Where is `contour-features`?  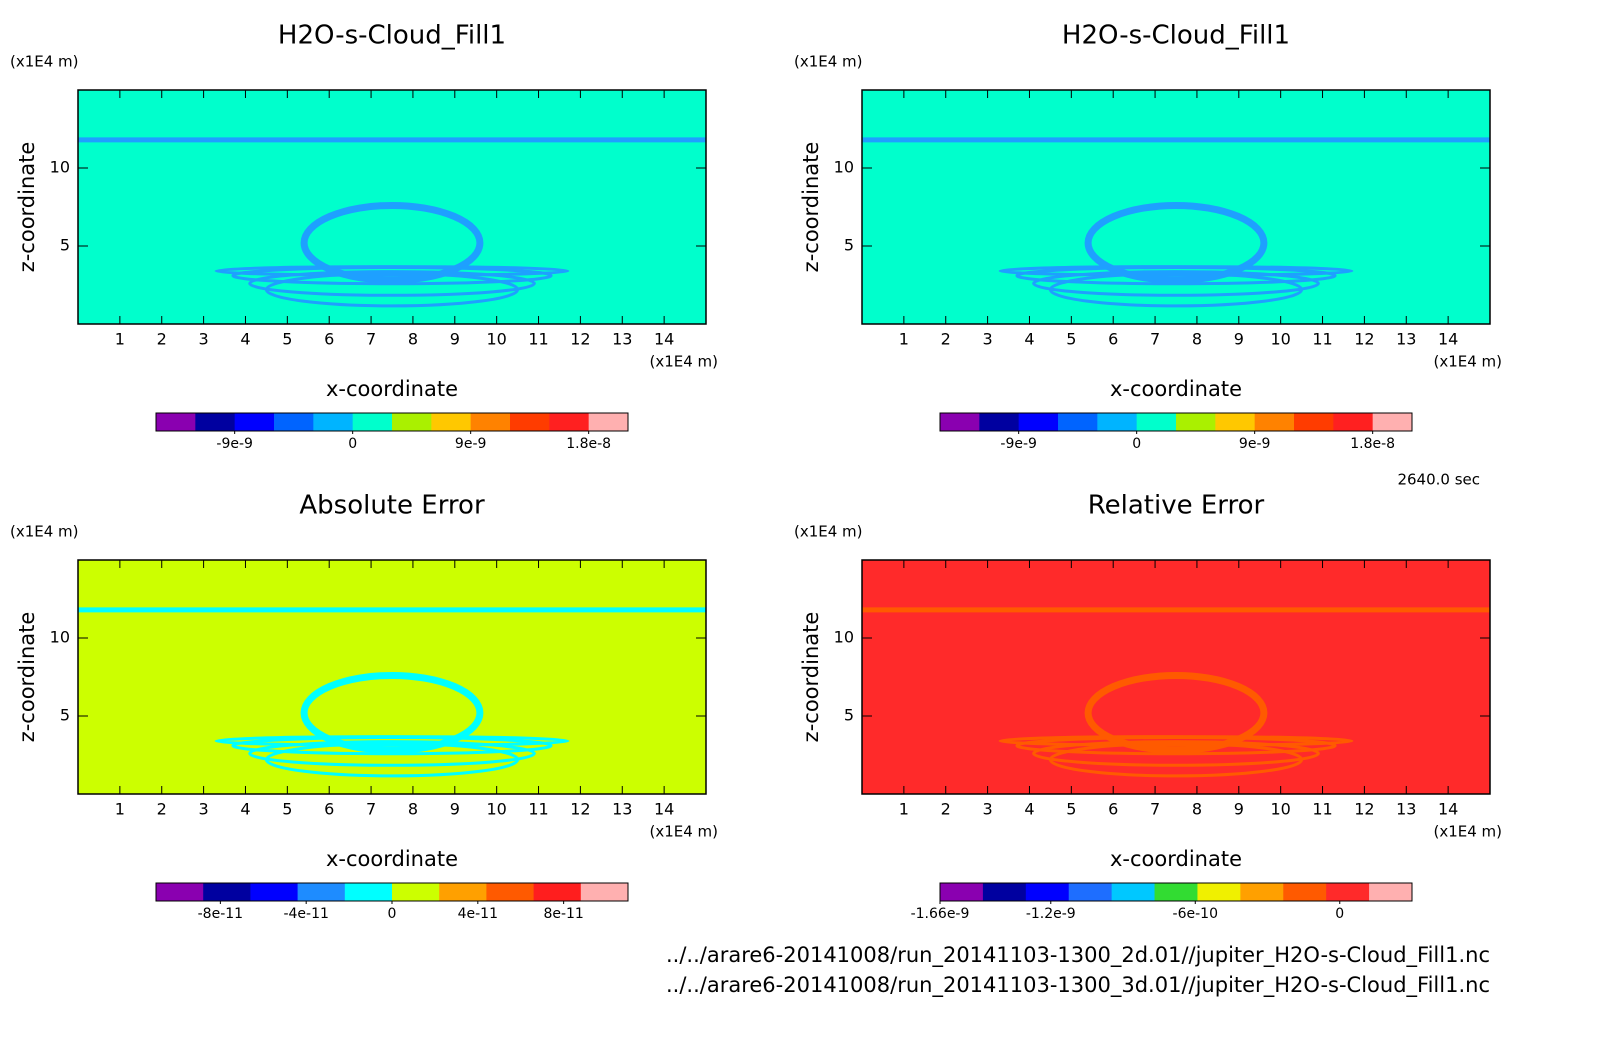
contour-features is located at coordinates (392, 692).